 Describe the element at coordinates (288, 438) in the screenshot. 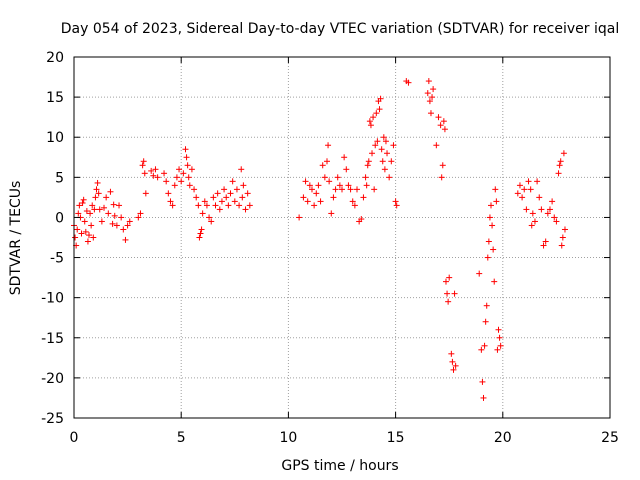

I see `x-tick-label: 10` at that location.